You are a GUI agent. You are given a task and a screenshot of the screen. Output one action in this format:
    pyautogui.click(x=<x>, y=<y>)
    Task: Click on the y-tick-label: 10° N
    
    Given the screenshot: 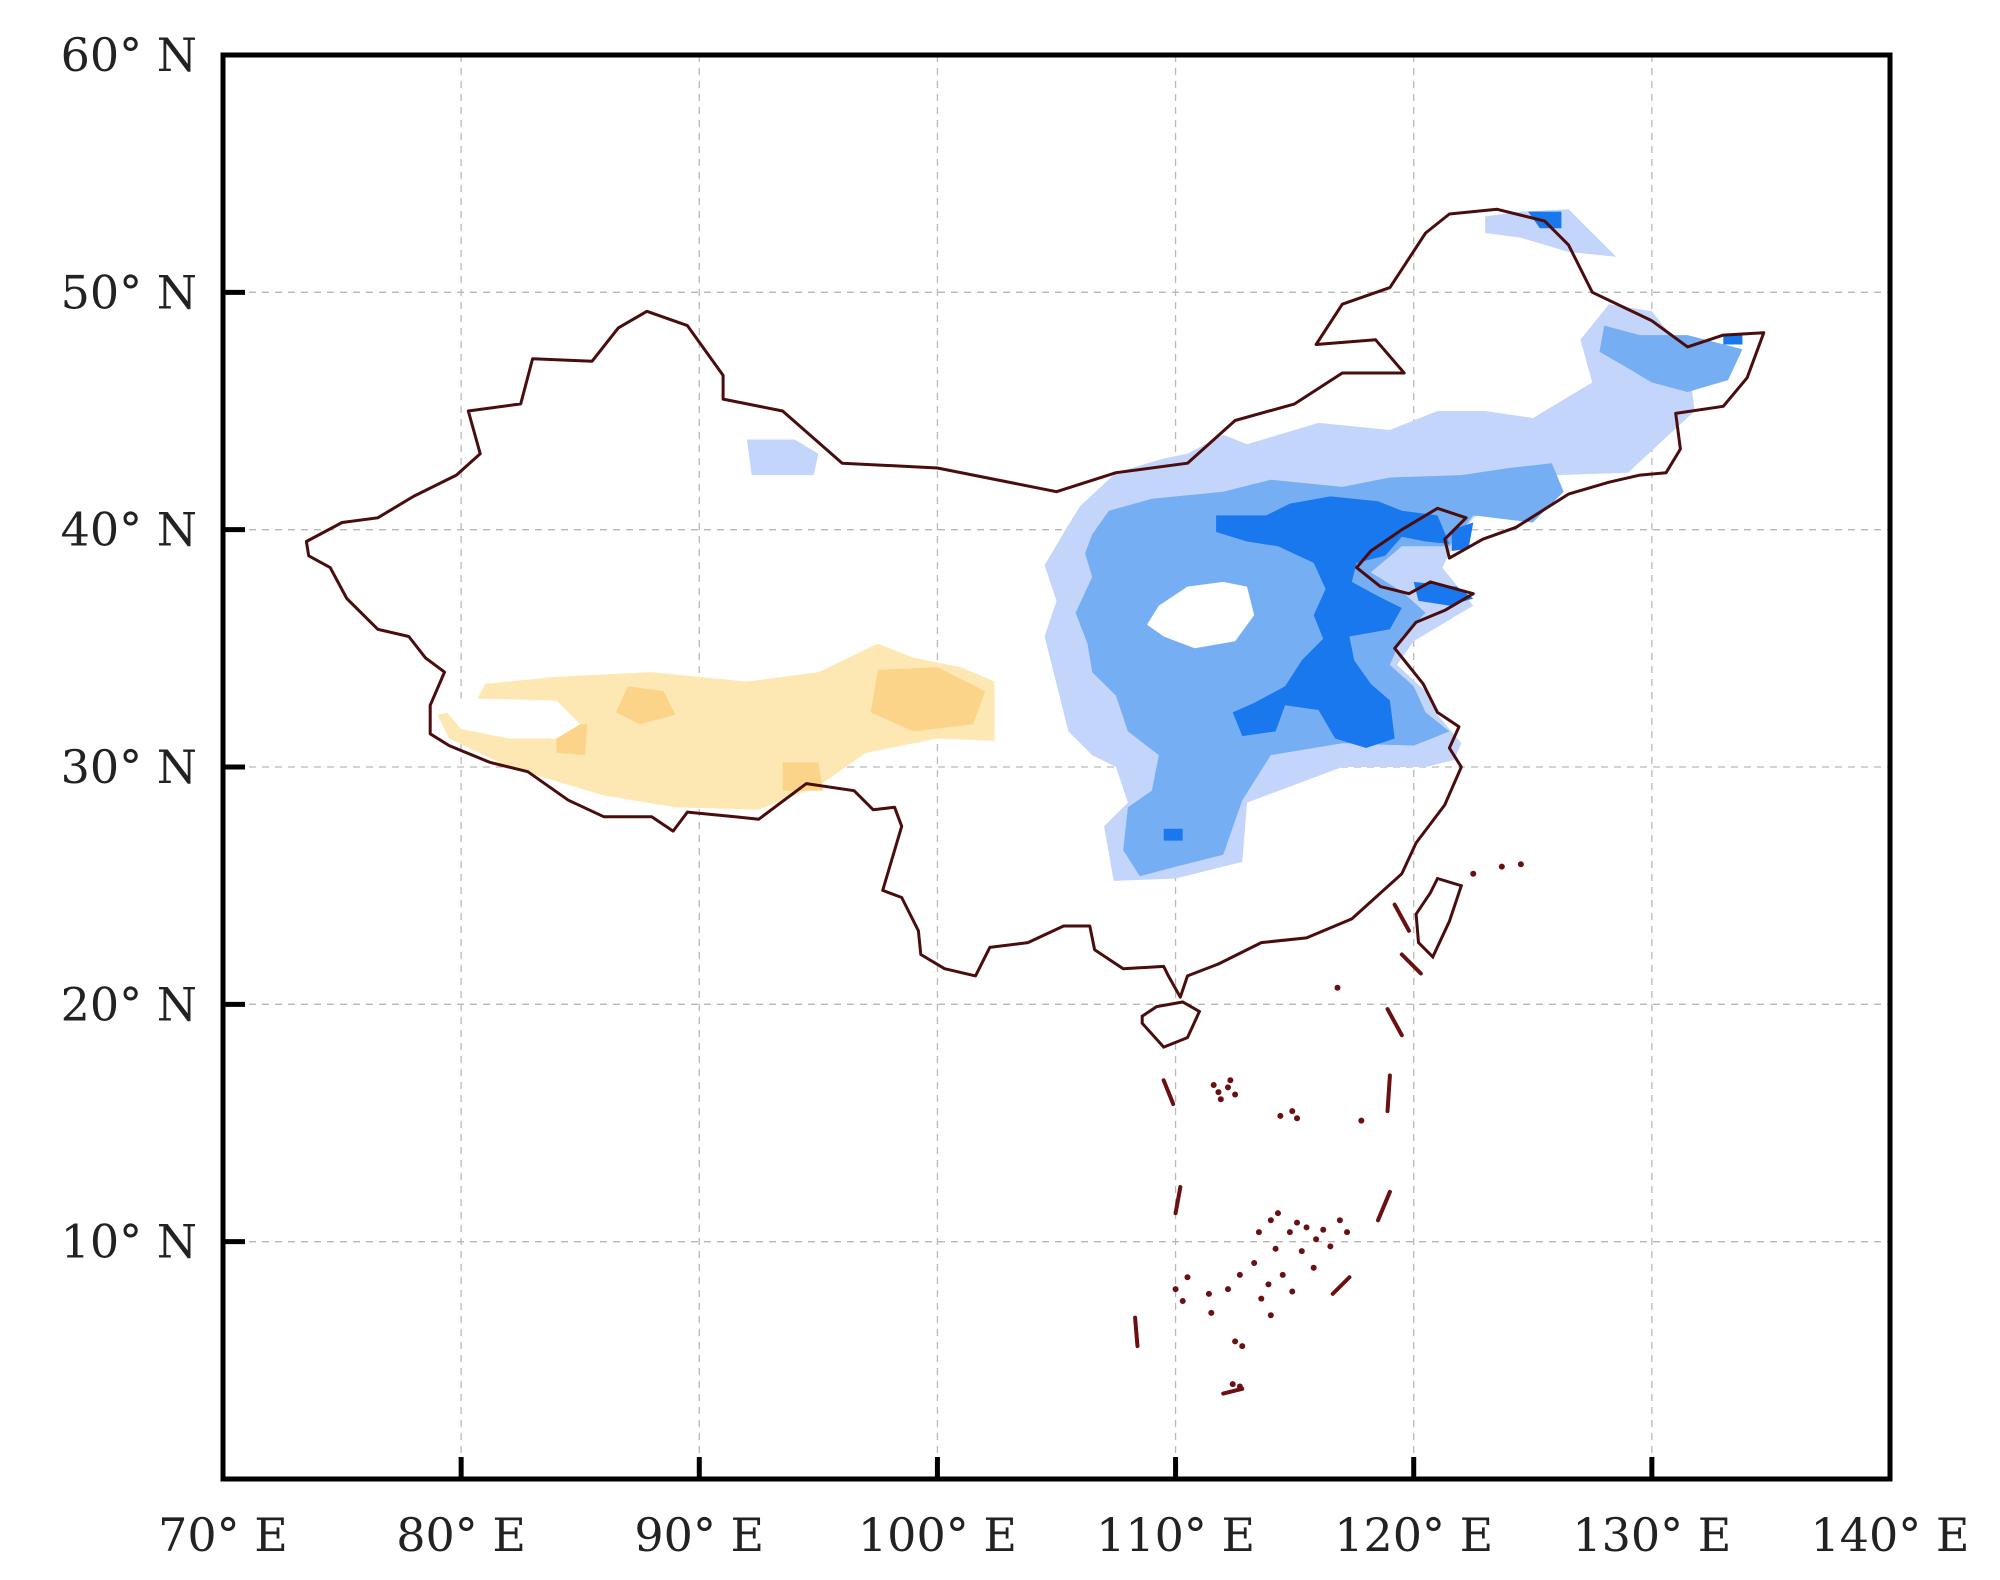 What is the action you would take?
    pyautogui.click(x=129, y=1242)
    